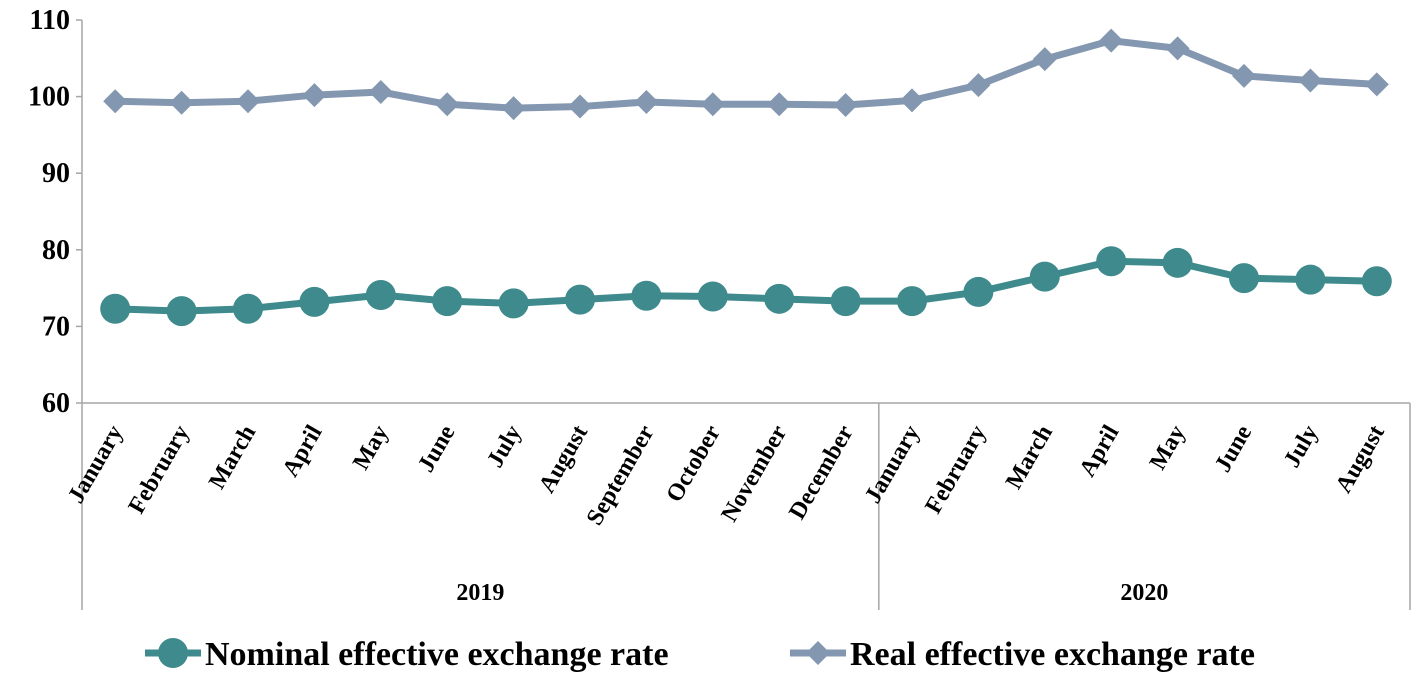 The image size is (1420, 675). Describe the element at coordinates (56, 250) in the screenshot. I see `y-tick-label: 80` at that location.